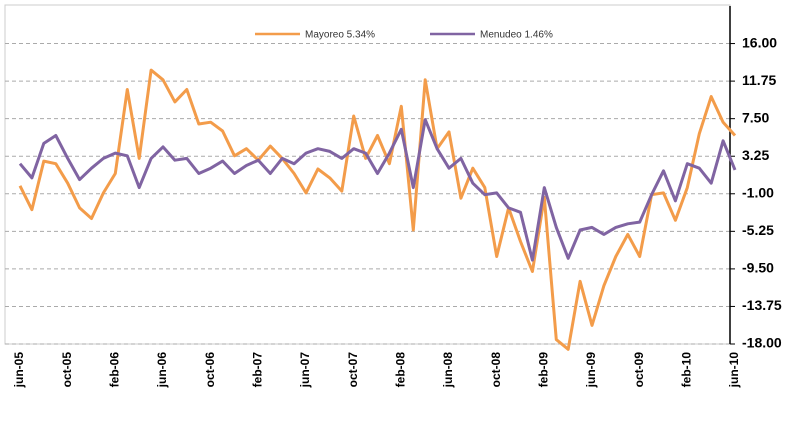 The width and height of the screenshot is (810, 421). What do you see at coordinates (67, 370) in the screenshot?
I see `x-tick-label: oct-05` at bounding box center [67, 370].